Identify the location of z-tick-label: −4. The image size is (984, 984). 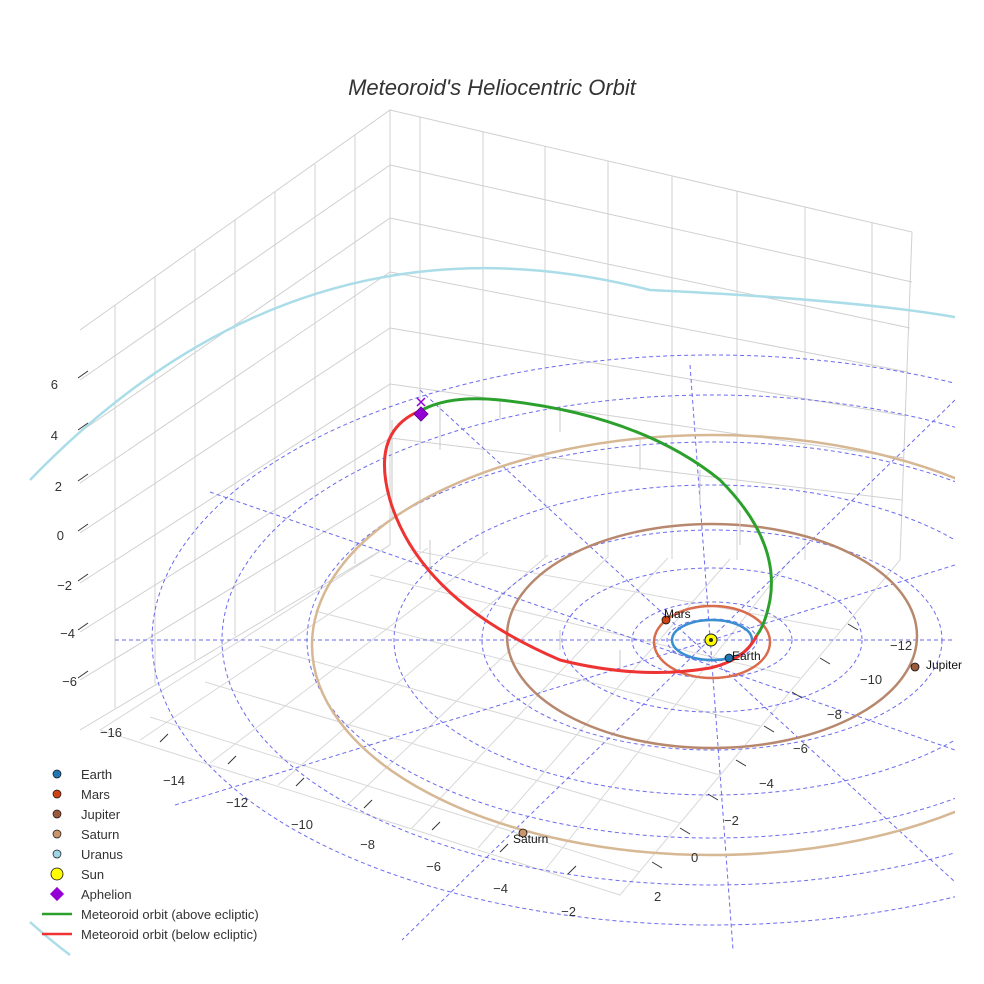
(67, 633).